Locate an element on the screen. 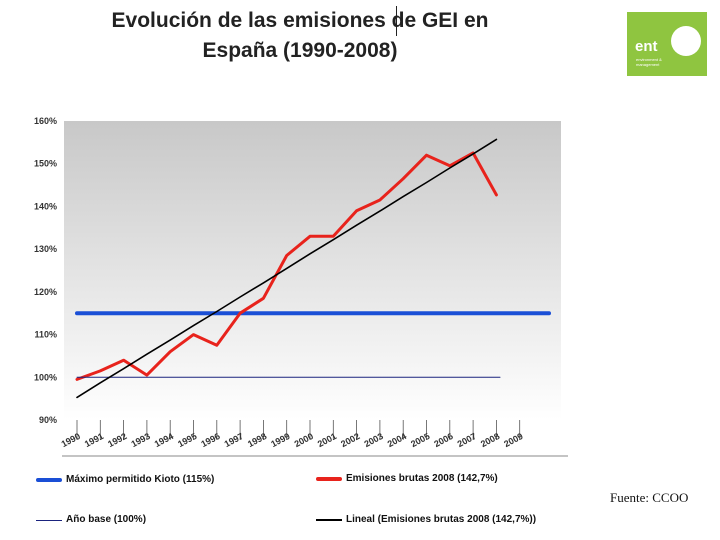 This screenshot has width=720, height=540. y-tick-label: 150% is located at coordinates (45, 164).